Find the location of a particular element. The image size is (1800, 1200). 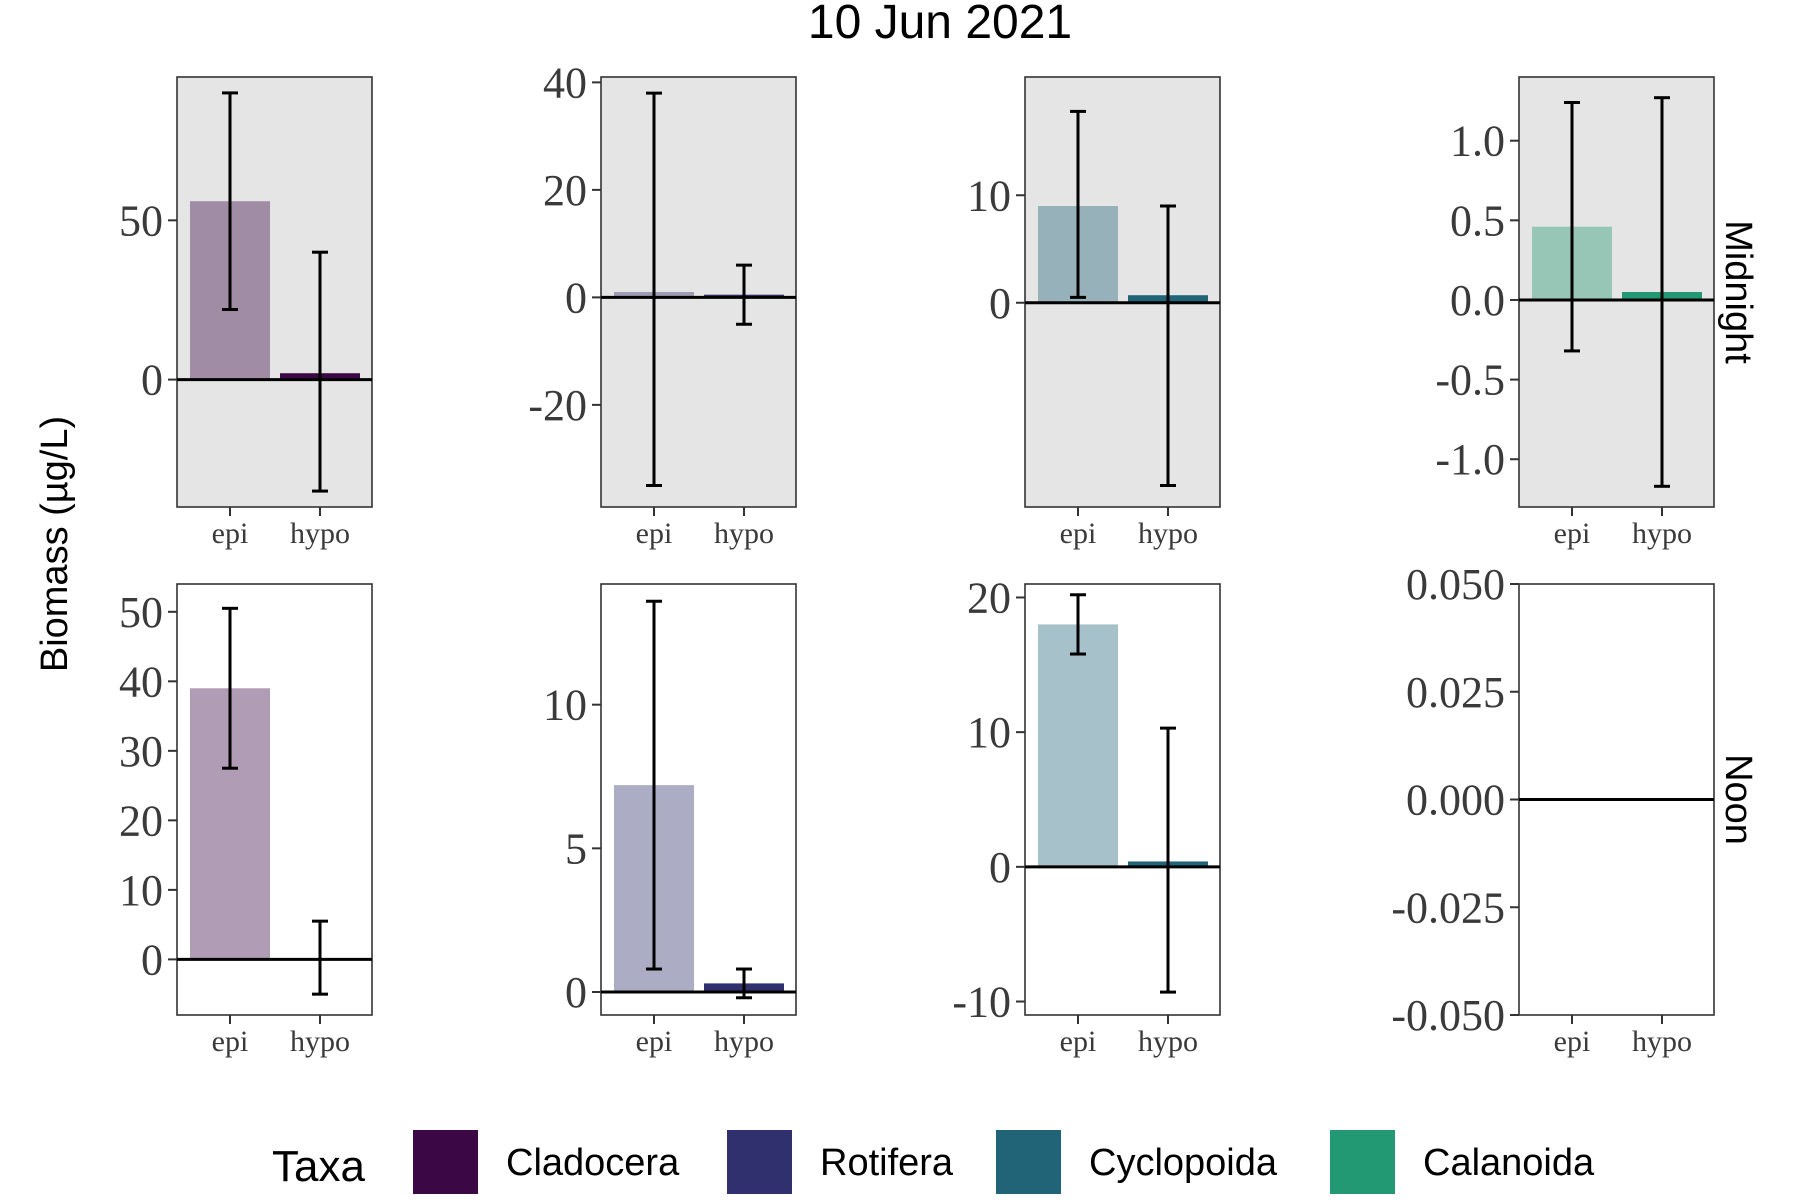

chart-title: 10 Jun 2021 is located at coordinates (940, 24).